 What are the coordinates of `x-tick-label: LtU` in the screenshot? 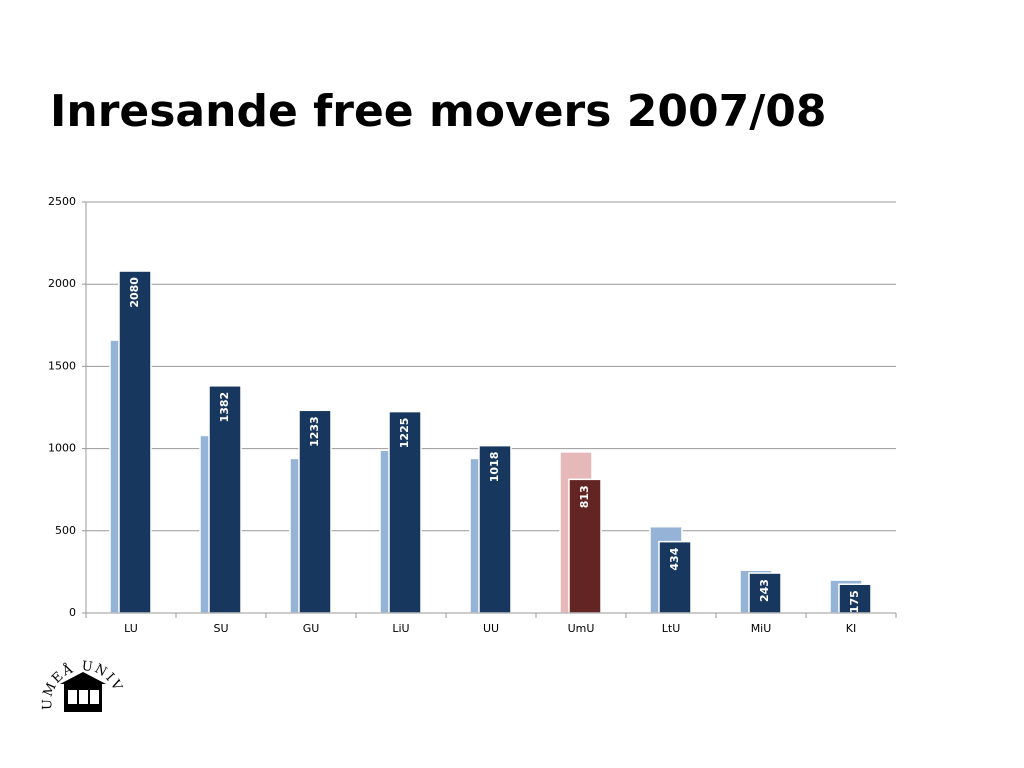 It's located at (671, 628).